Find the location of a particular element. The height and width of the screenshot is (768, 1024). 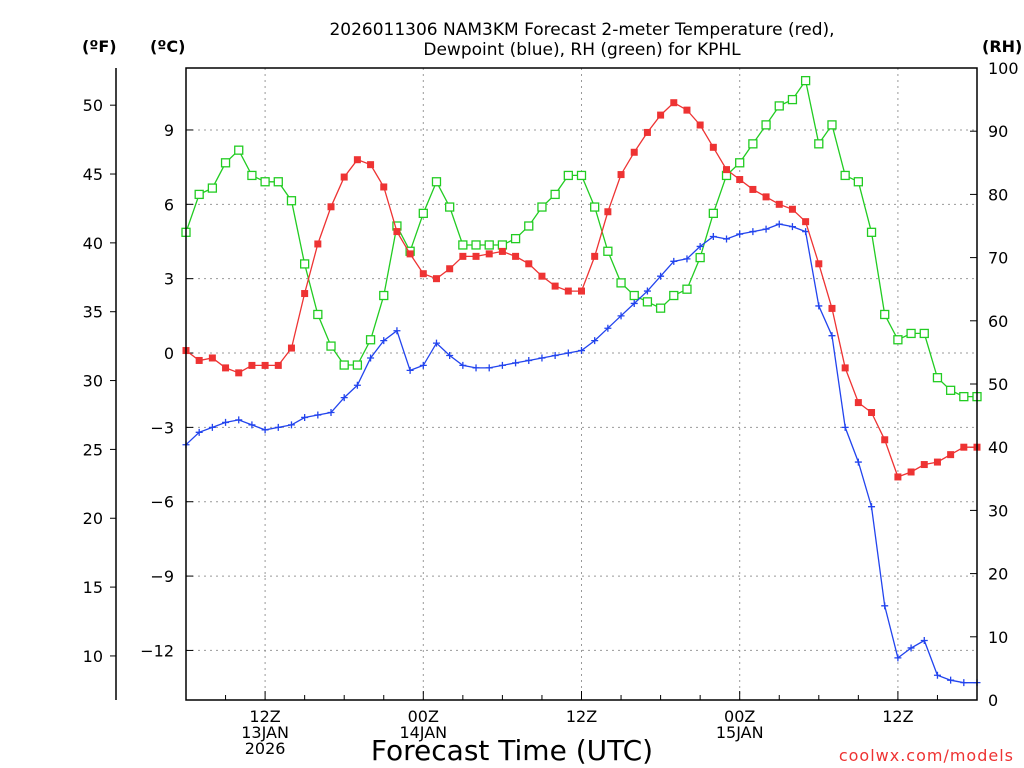

celsius-tick-label: −12 is located at coordinates (157, 650).